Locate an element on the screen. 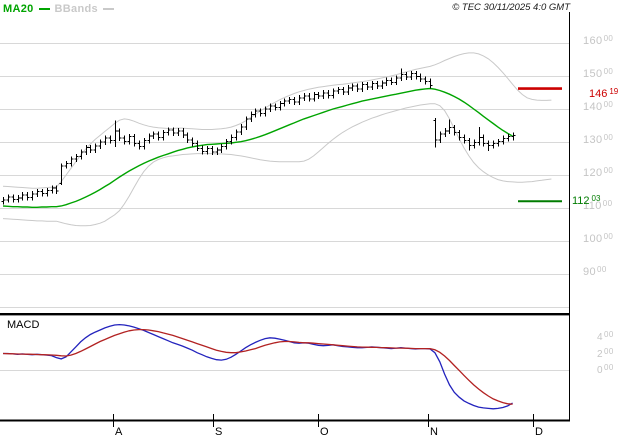 This screenshot has height=440, width=627. ma20-legend-dash-icon is located at coordinates (44, 9).